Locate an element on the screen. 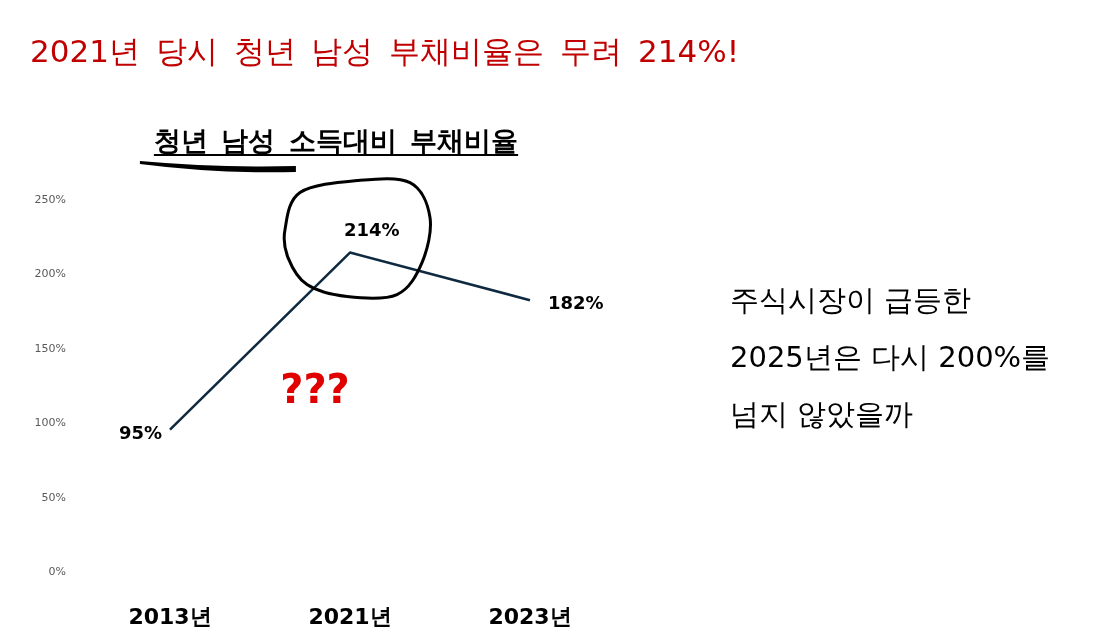 The image size is (1104, 641). y-tick-label: 200% is located at coordinates (50, 274).